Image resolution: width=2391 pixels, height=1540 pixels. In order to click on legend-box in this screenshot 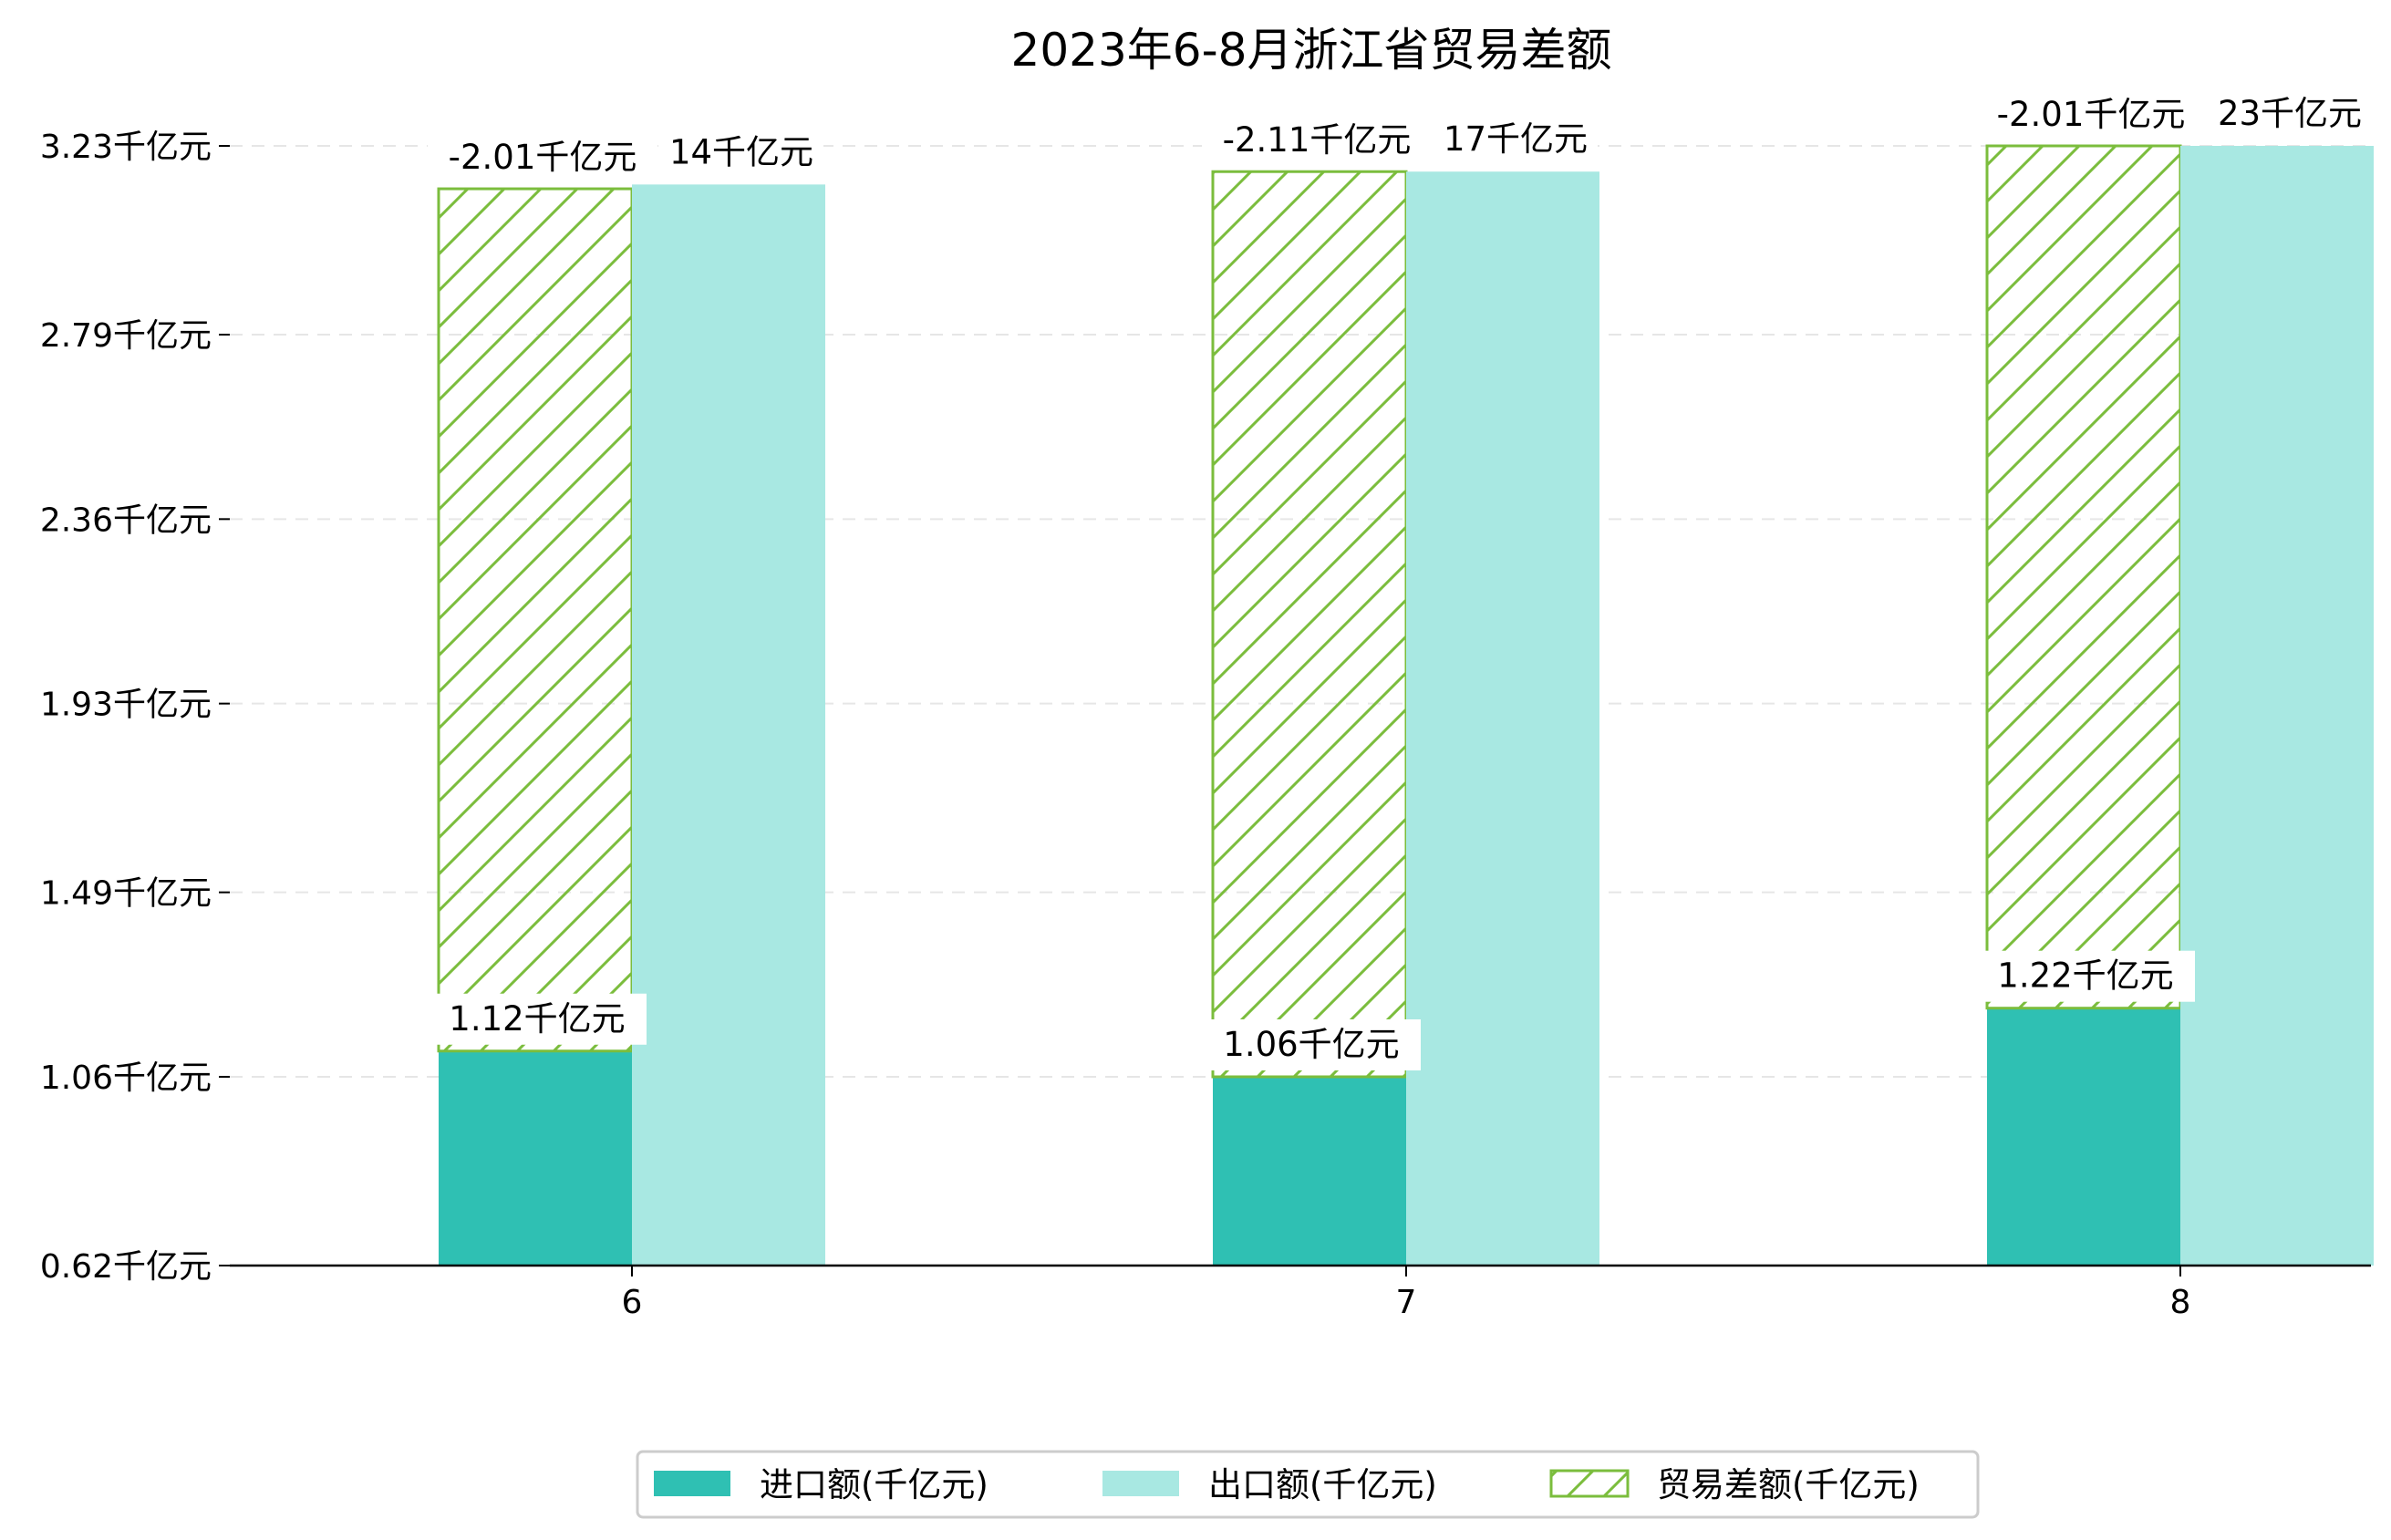, I will do `click(1308, 1484)`.